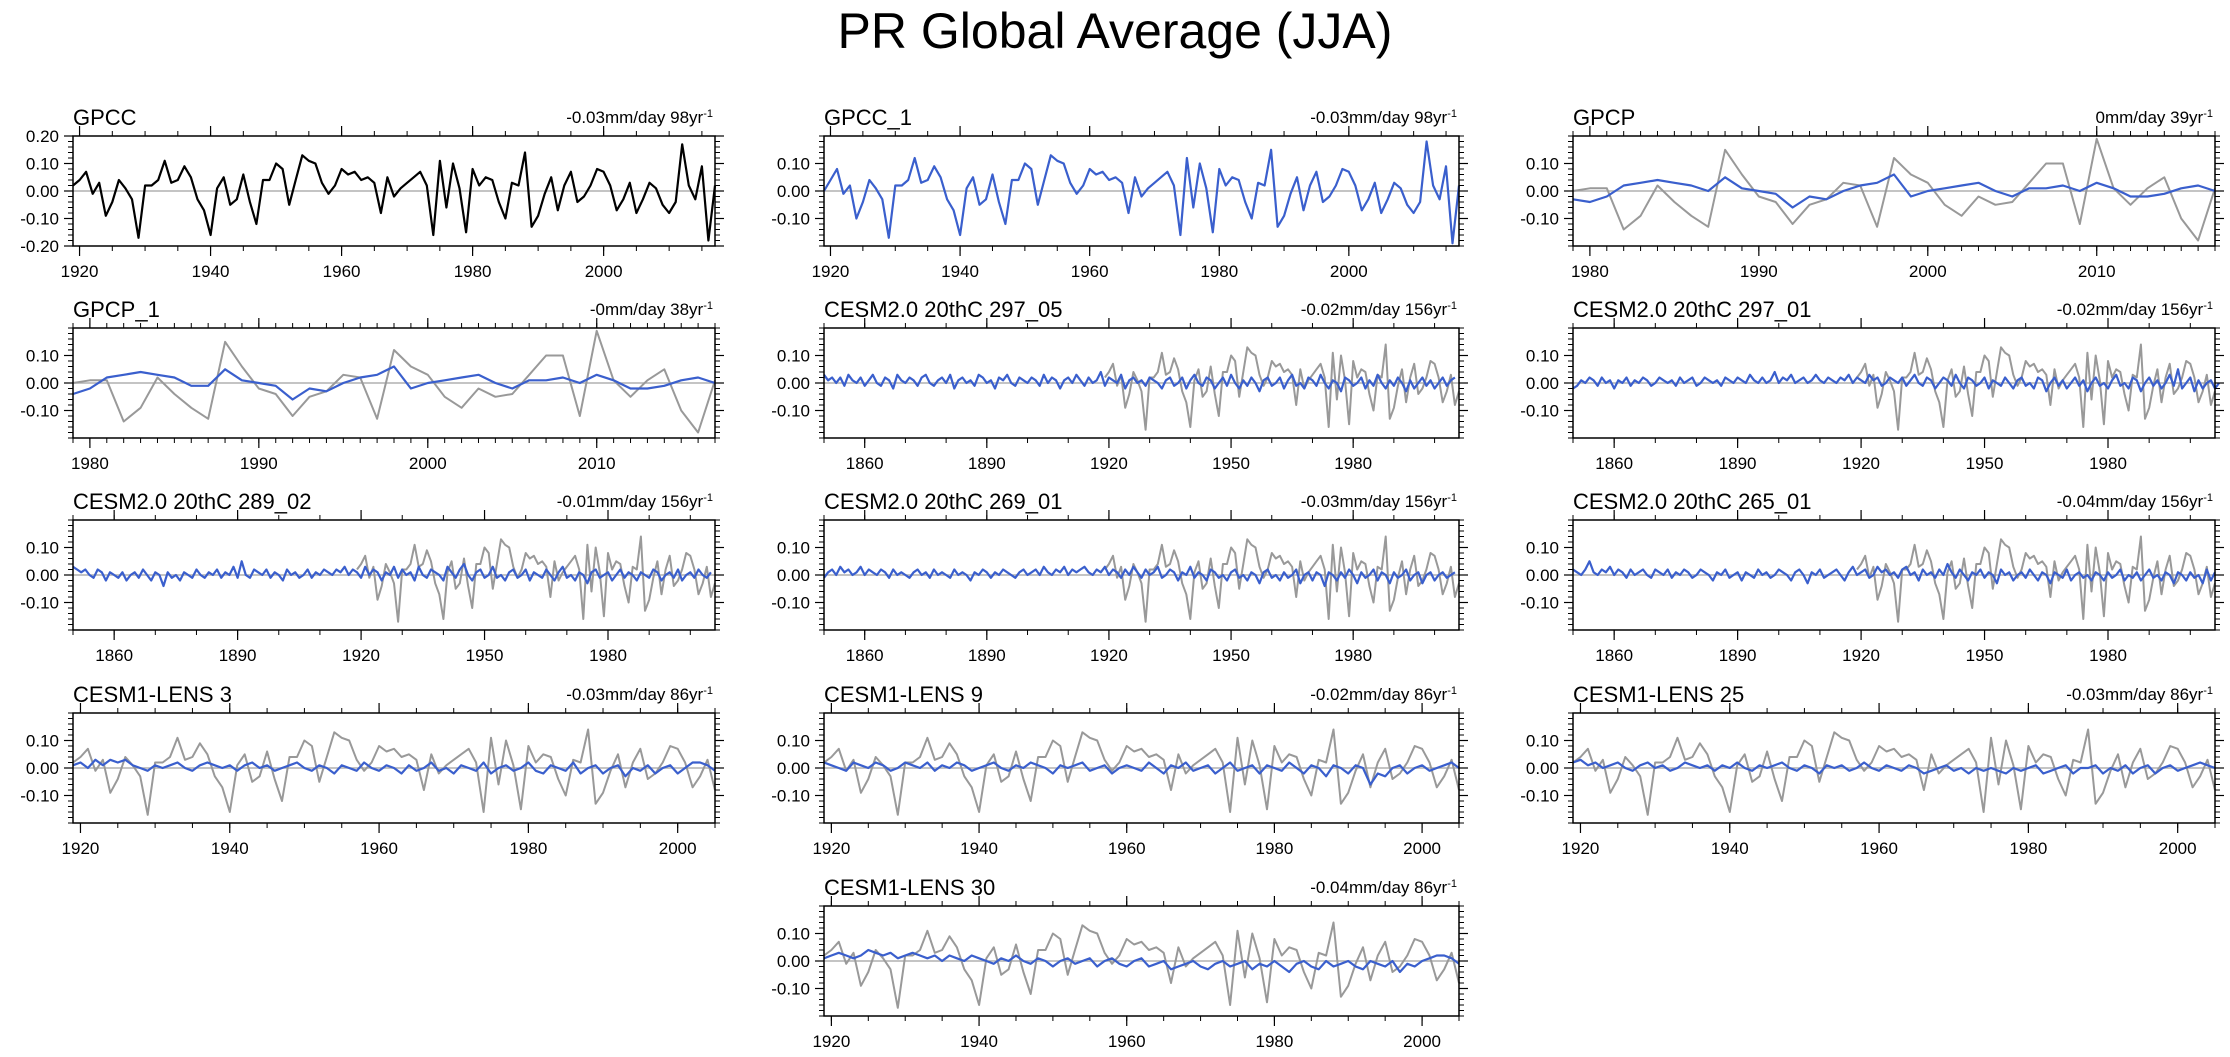  What do you see at coordinates (192, 501) in the screenshot?
I see `panel-title: CESM2.0 20thC 289_02` at bounding box center [192, 501].